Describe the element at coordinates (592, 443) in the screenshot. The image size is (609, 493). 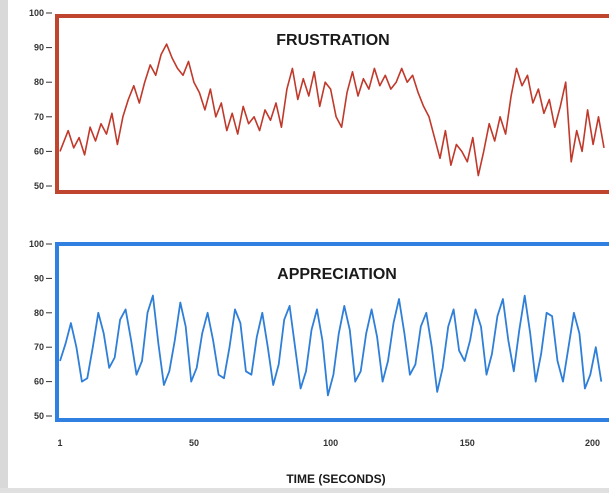
I see `x-tick-label: 200` at that location.